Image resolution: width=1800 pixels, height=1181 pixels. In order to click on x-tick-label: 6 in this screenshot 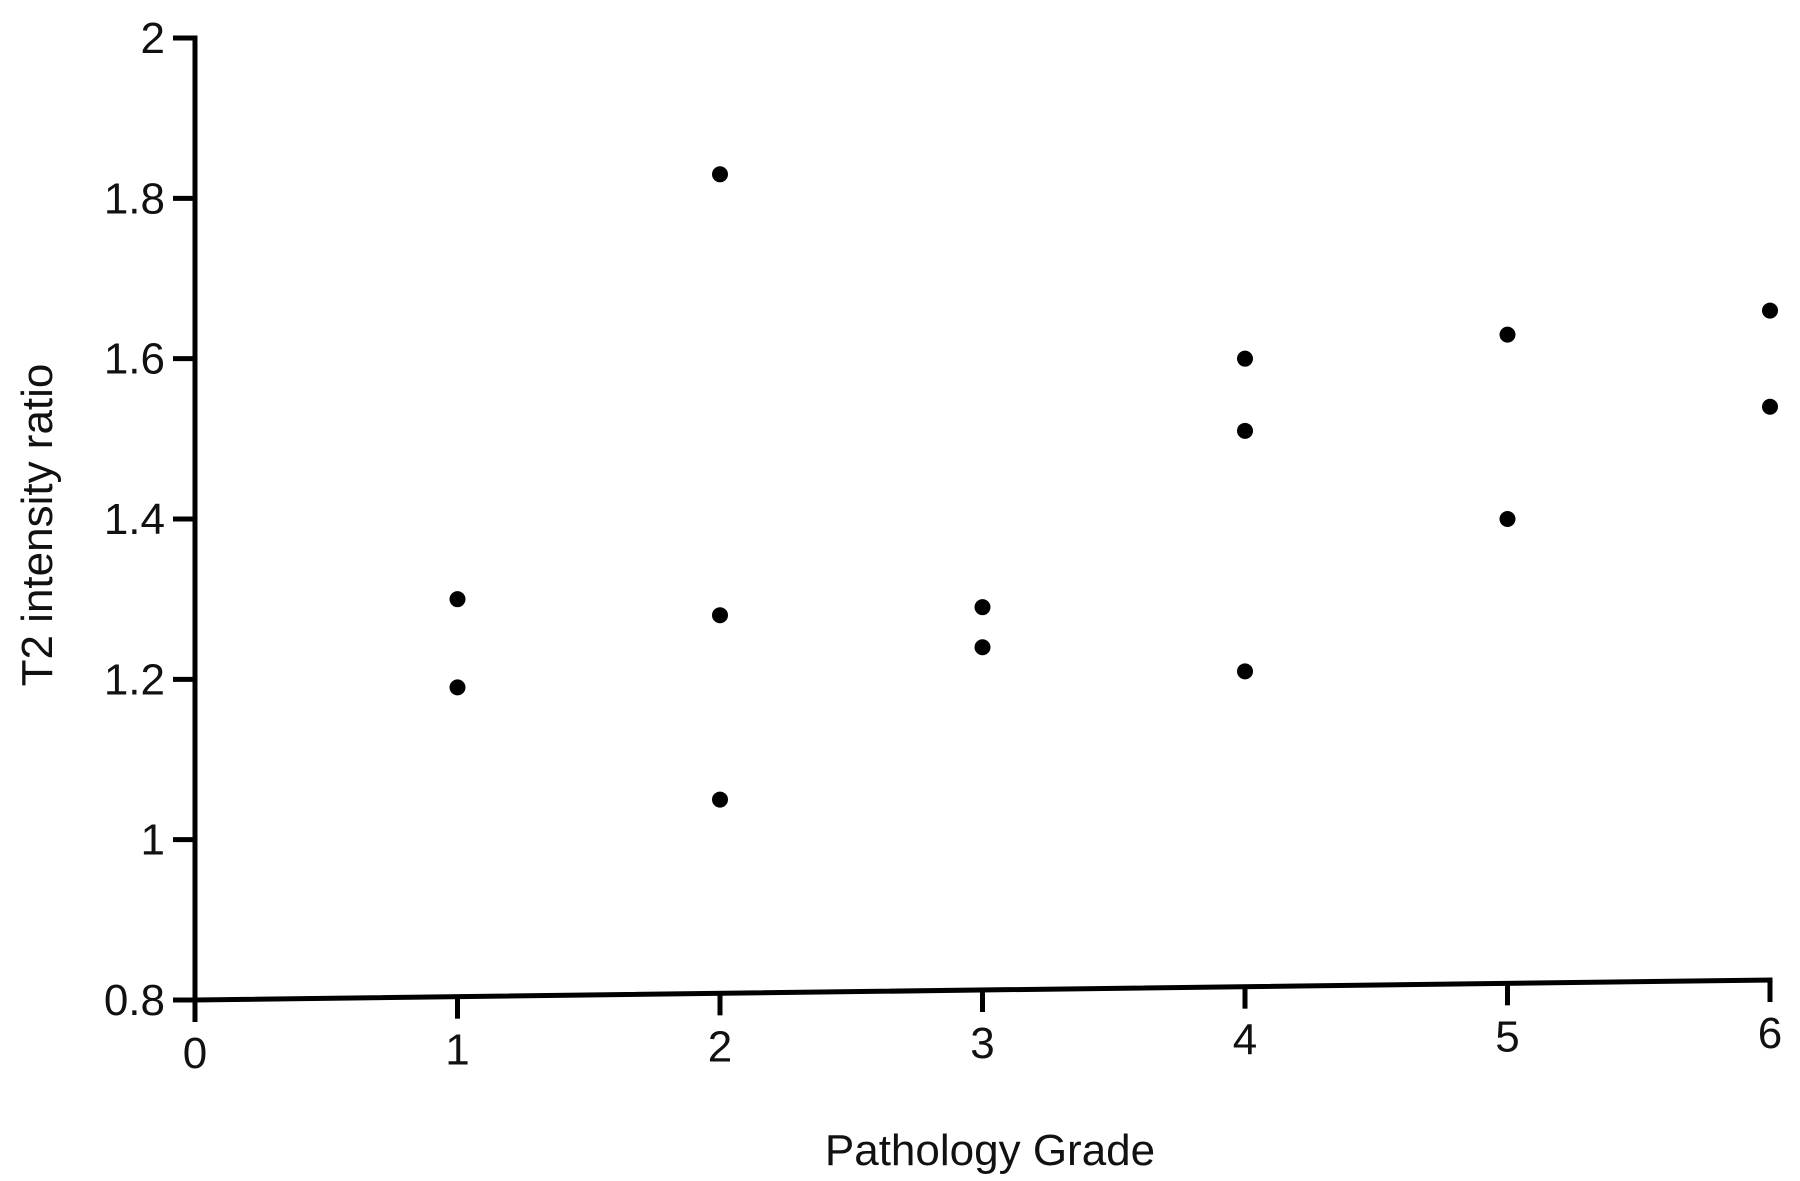, I will do `click(1770, 1033)`.